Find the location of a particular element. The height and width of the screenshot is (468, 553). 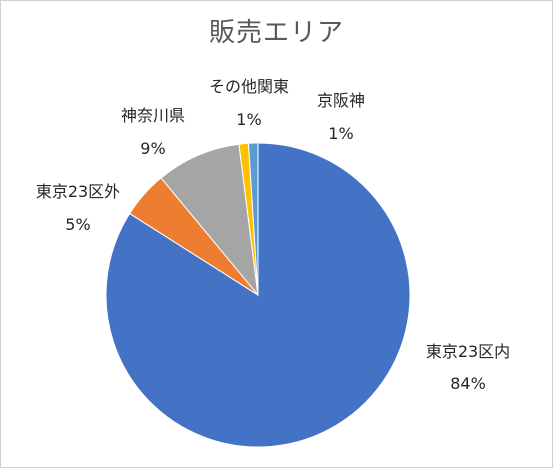

slice-label: その他関東 is located at coordinates (249, 86).